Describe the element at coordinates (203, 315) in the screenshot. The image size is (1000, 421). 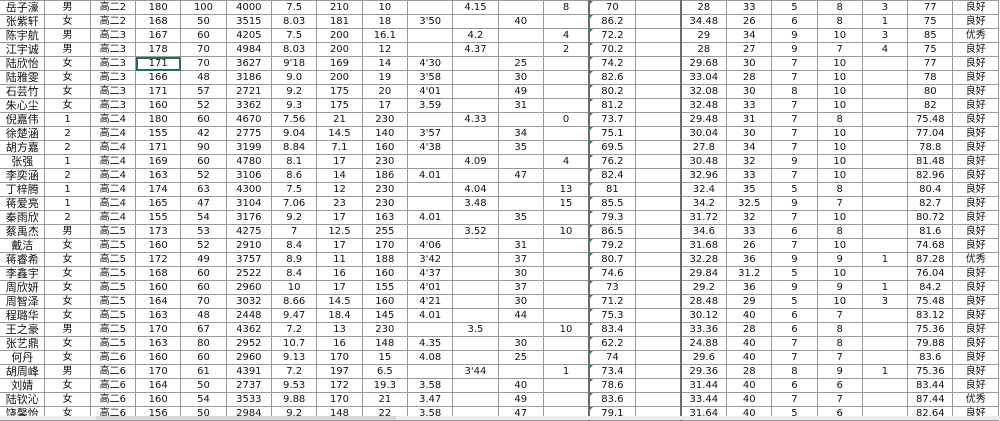
I see `cell: 48` at that location.